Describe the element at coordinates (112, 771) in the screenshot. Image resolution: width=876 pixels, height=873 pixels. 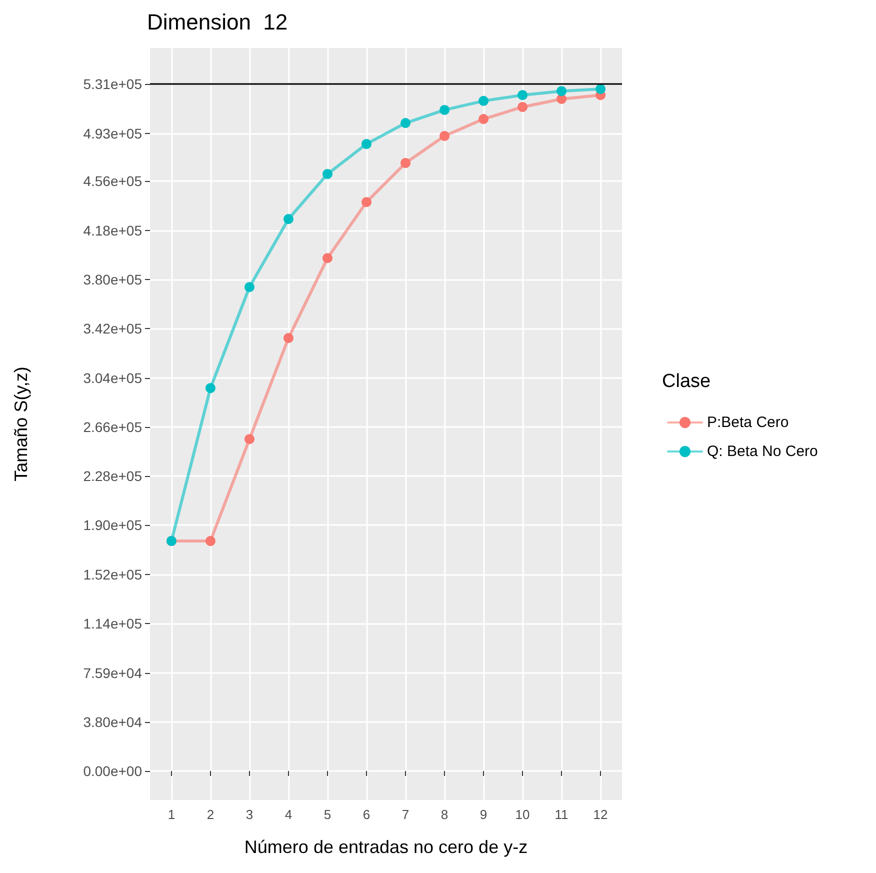
I see `y-tick-label: 0.00e+00` at that location.